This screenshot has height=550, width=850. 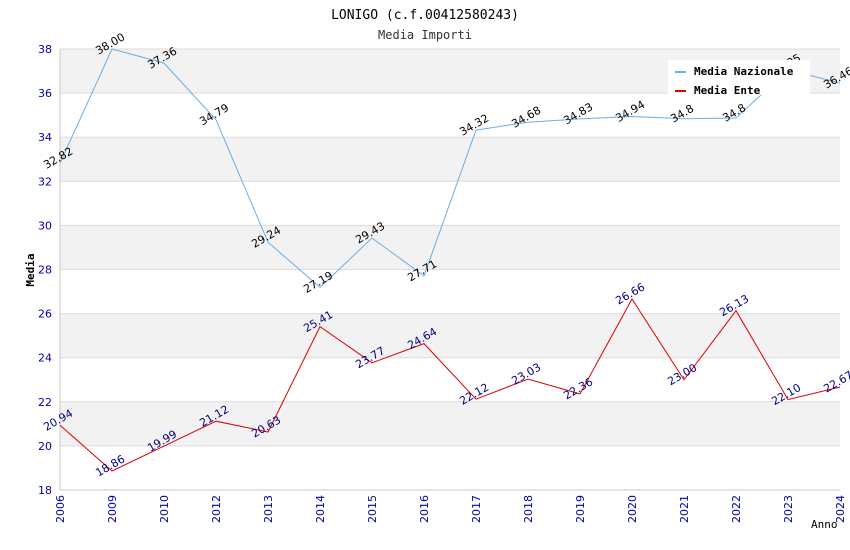 What do you see at coordinates (528, 509) in the screenshot?
I see `x-tick-label: 2018` at bounding box center [528, 509].